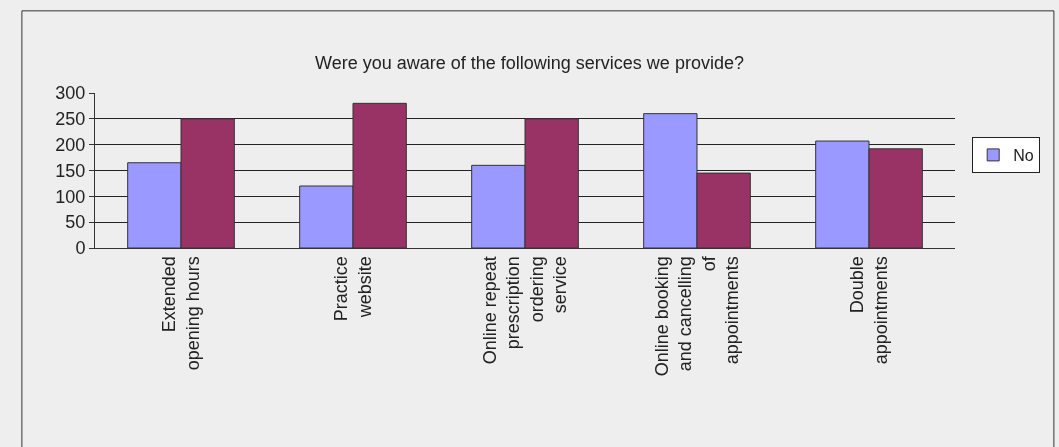 The image size is (1059, 447). Describe the element at coordinates (869, 310) in the screenshot. I see `x-tick-label: Double appointments` at that location.